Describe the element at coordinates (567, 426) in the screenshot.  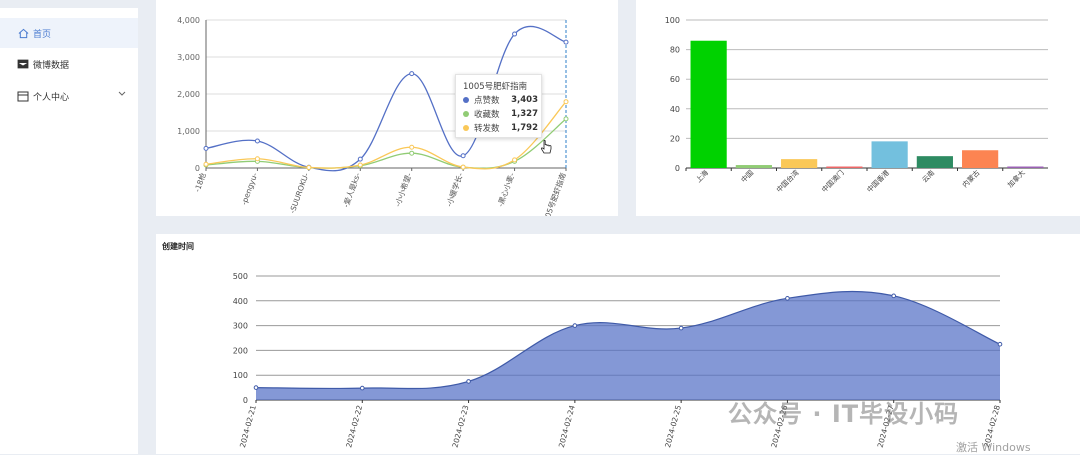
I see `x-tick-label: 2024-02-24` at that location.